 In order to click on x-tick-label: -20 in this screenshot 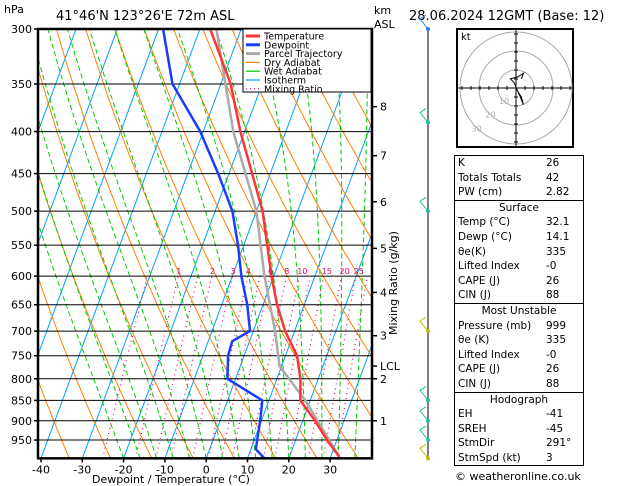, I will do `click(124, 469)`.